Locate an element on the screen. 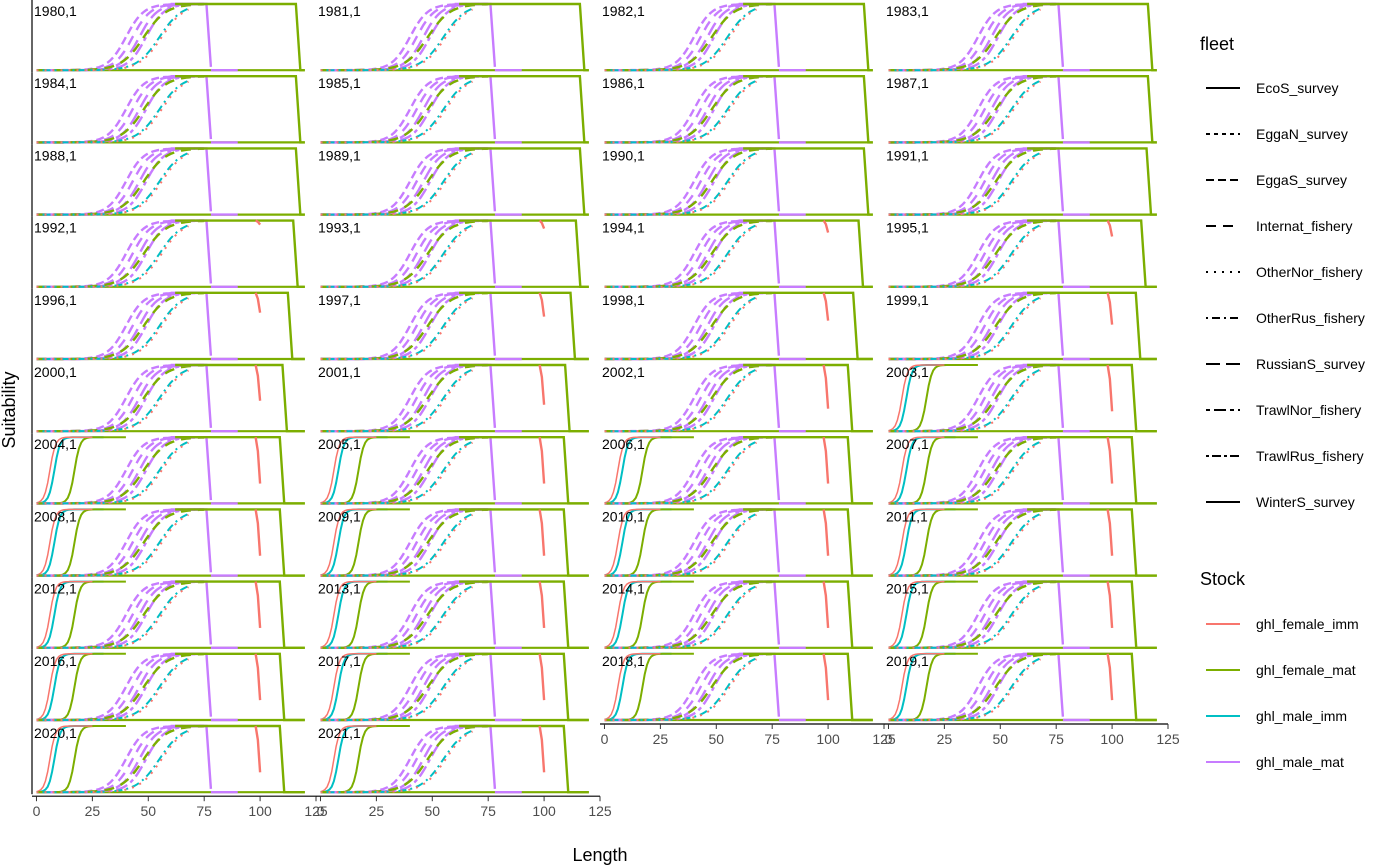 The width and height of the screenshot is (1400, 866). x-tick-label: 50 is located at coordinates (432, 811).